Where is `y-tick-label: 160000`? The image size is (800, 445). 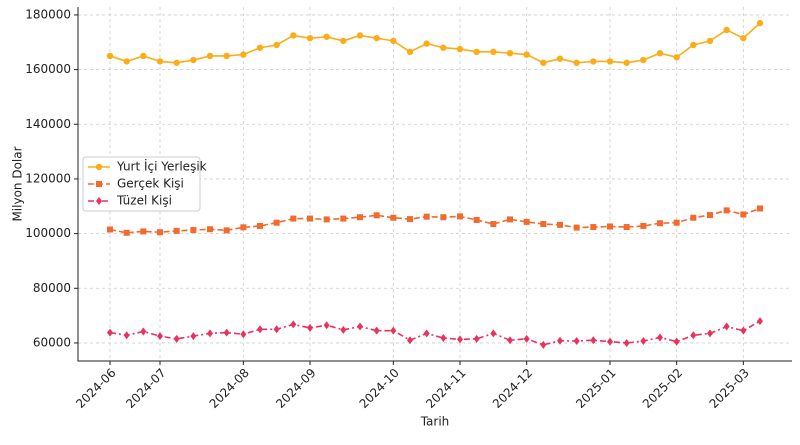 y-tick-label: 160000 is located at coordinates (48, 69).